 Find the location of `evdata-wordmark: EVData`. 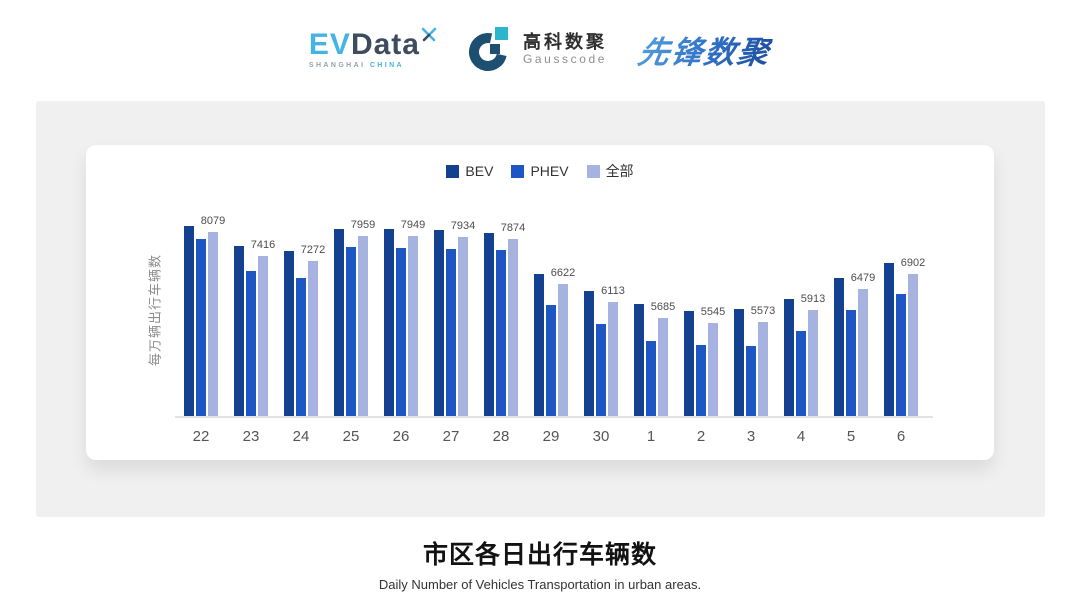

evdata-wordmark: EVData is located at coordinates (372, 44).